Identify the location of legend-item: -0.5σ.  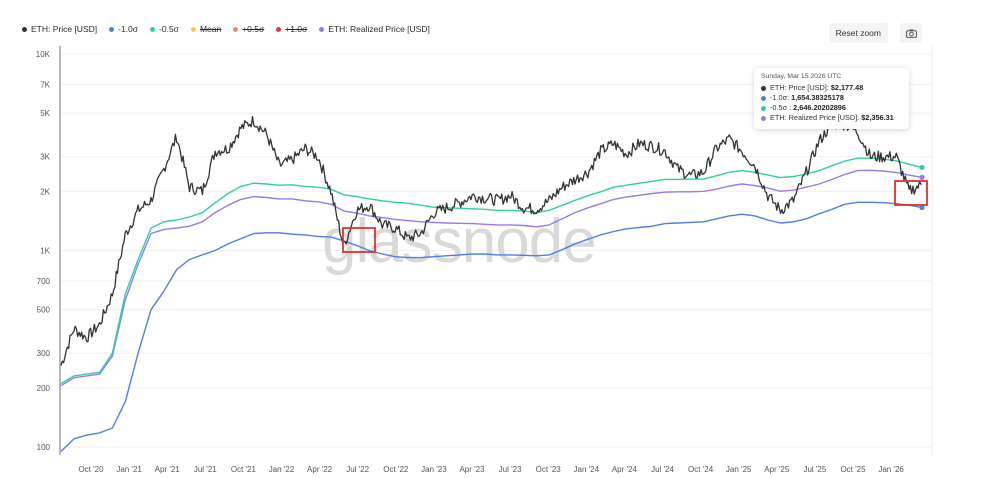
(164, 29).